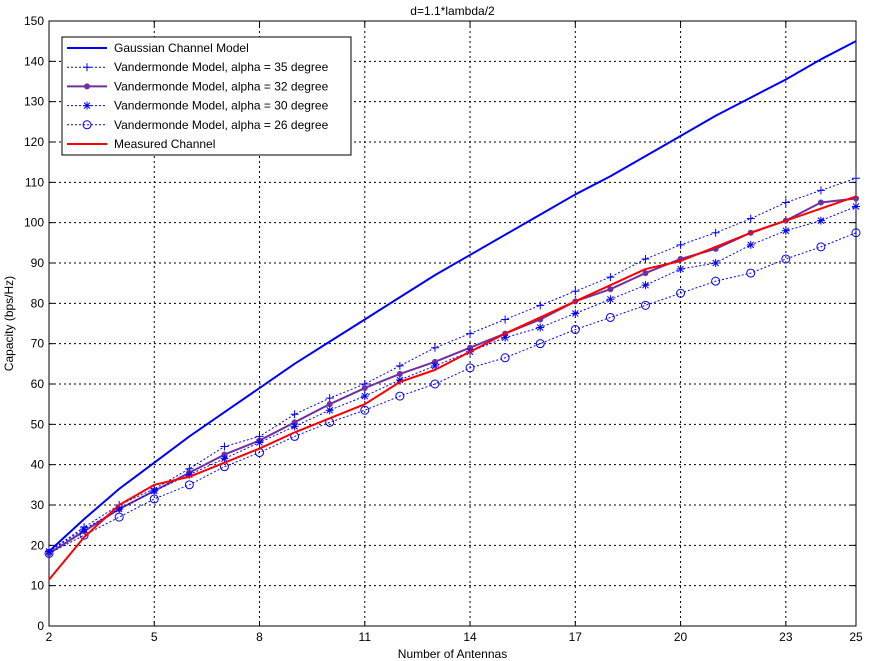 The height and width of the screenshot is (661, 869). Describe the element at coordinates (856, 637) in the screenshot. I see `x-tick-label: 25` at that location.